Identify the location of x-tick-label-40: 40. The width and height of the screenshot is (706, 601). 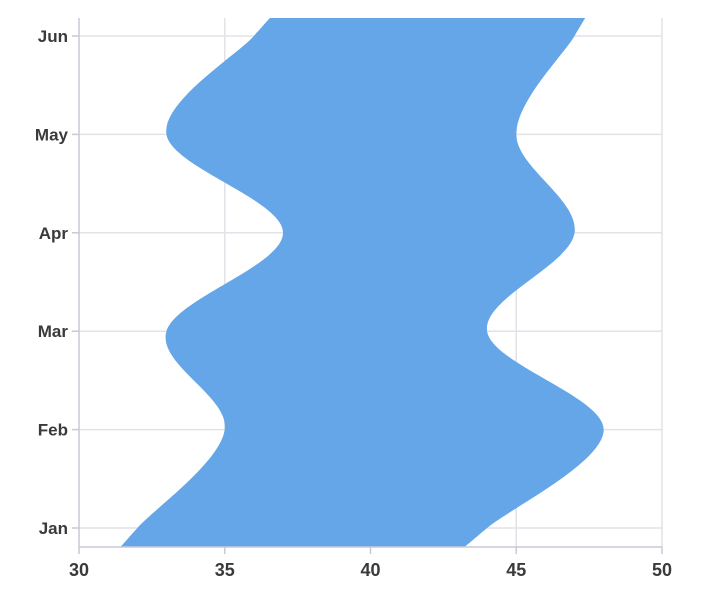
(370, 570).